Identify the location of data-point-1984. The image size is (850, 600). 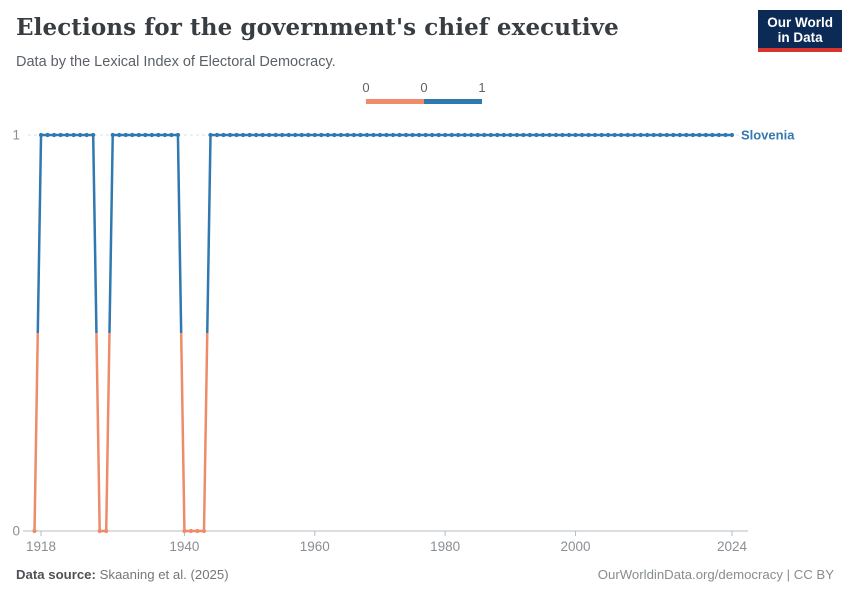
(471, 135).